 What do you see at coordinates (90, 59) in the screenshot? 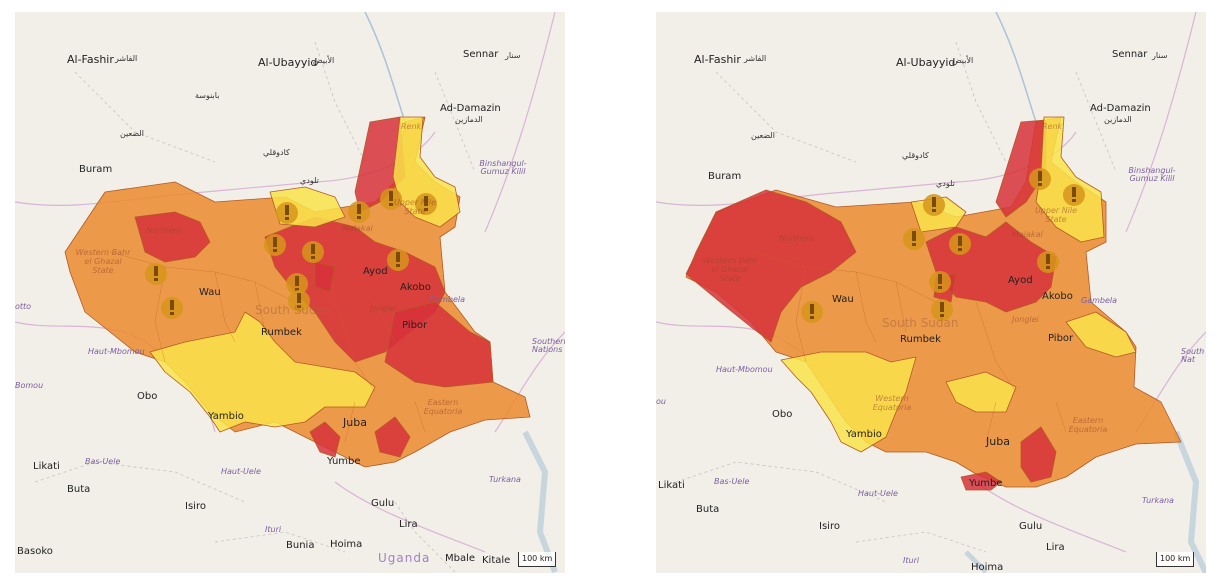
I see `label-al-fashir: Al-Fashir` at bounding box center [90, 59].